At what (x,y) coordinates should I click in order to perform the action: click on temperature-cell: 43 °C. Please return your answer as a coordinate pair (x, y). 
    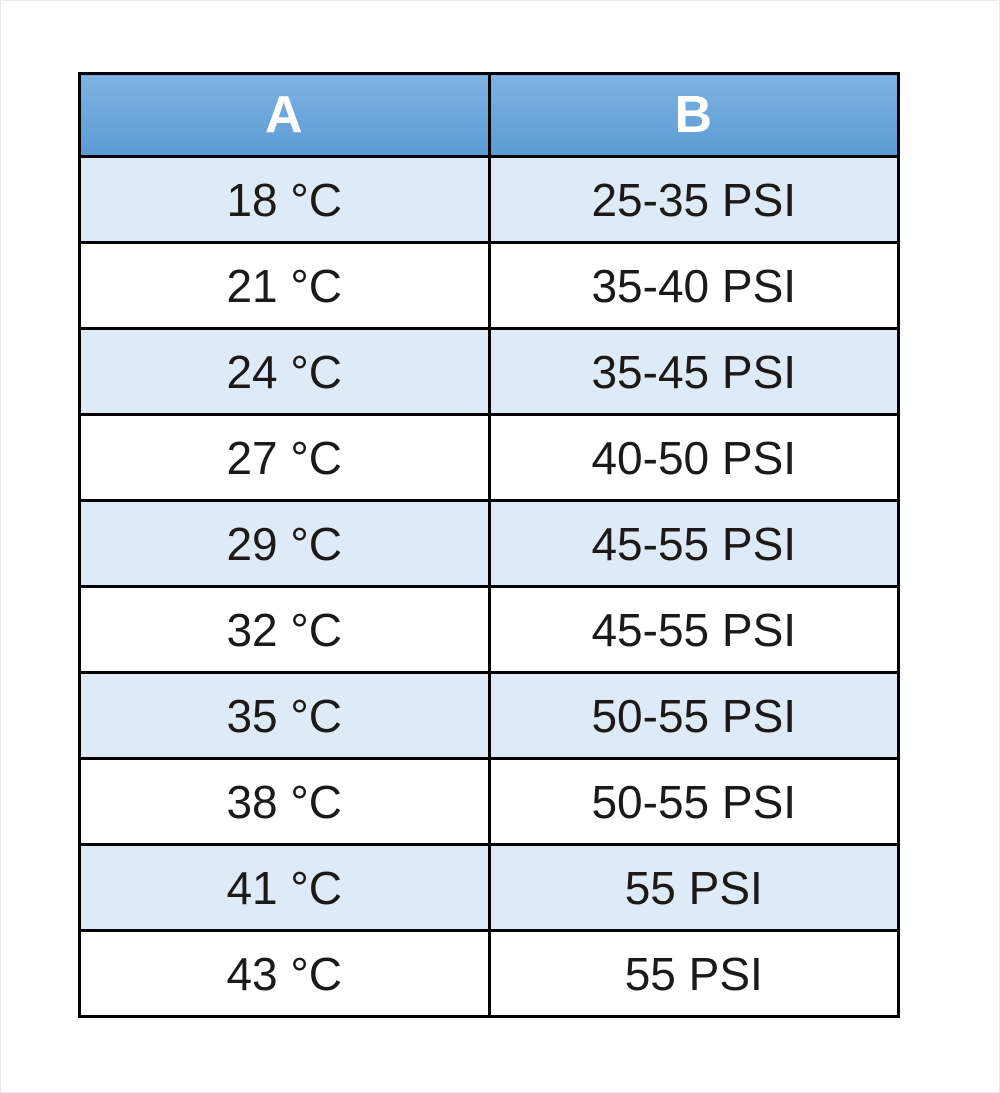
    Looking at the image, I should click on (284, 973).